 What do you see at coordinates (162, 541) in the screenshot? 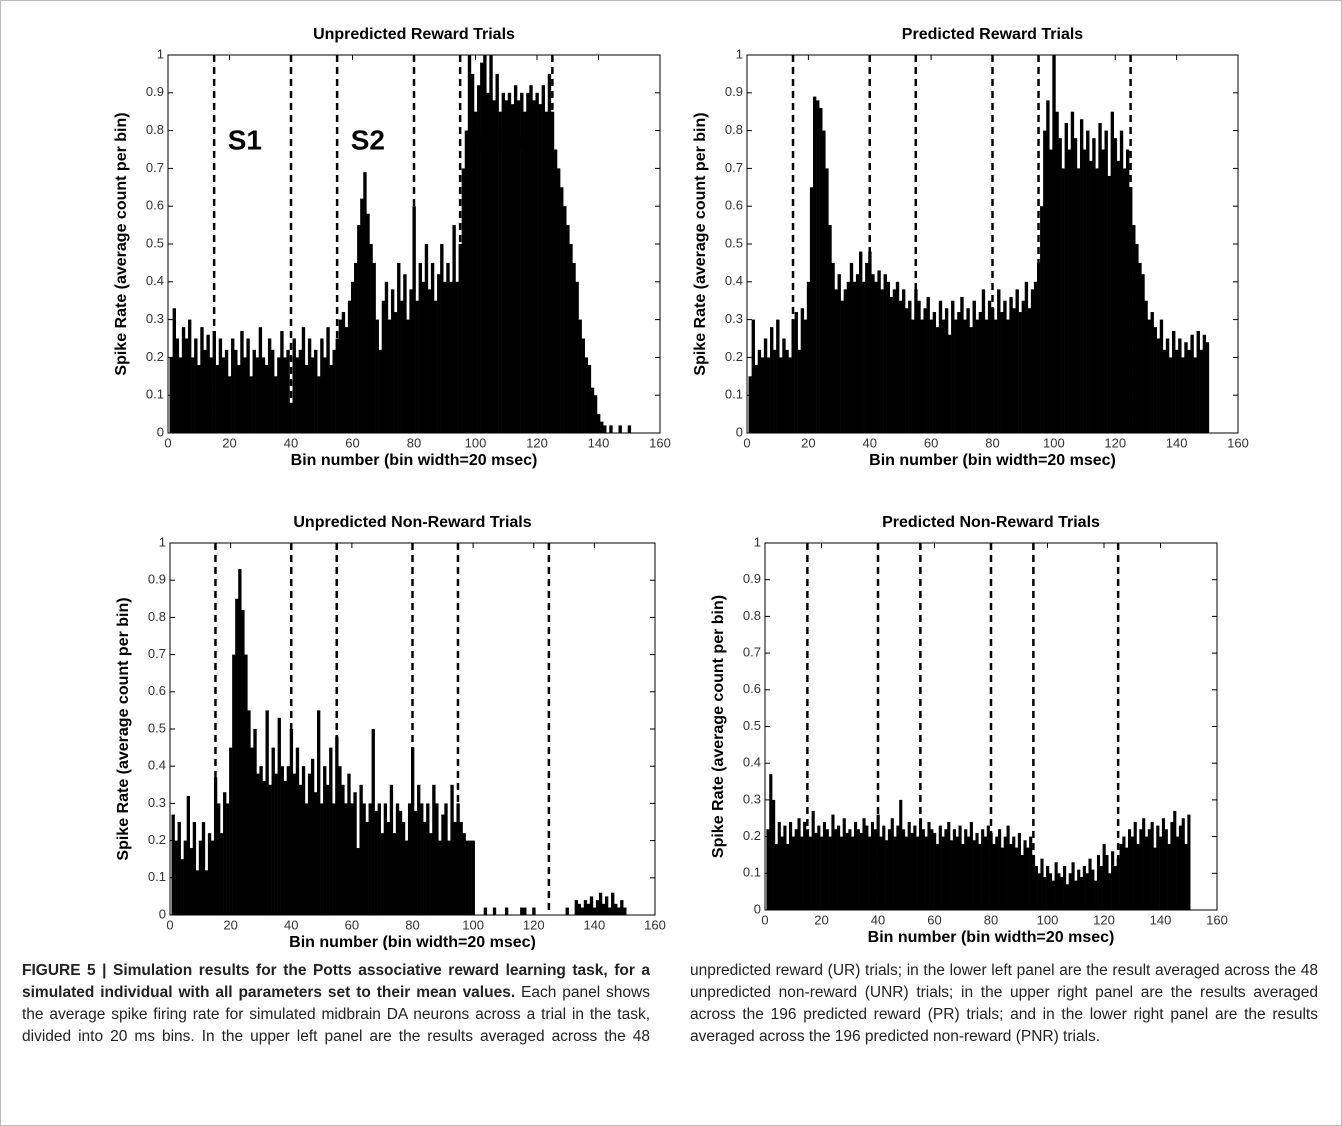
I see `y-tick-label: 1` at bounding box center [162, 541].